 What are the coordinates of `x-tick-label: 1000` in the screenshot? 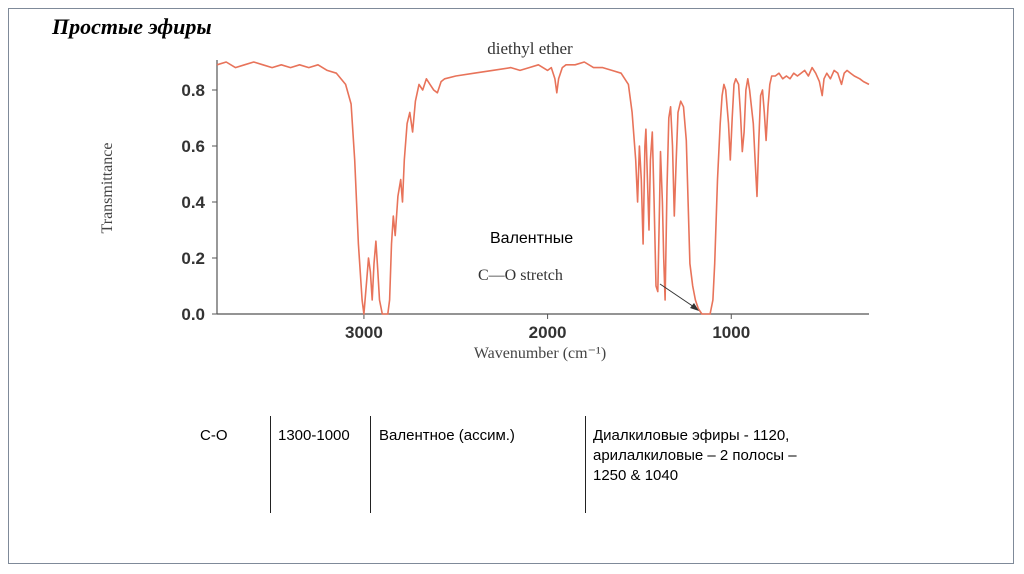 It's located at (731, 332).